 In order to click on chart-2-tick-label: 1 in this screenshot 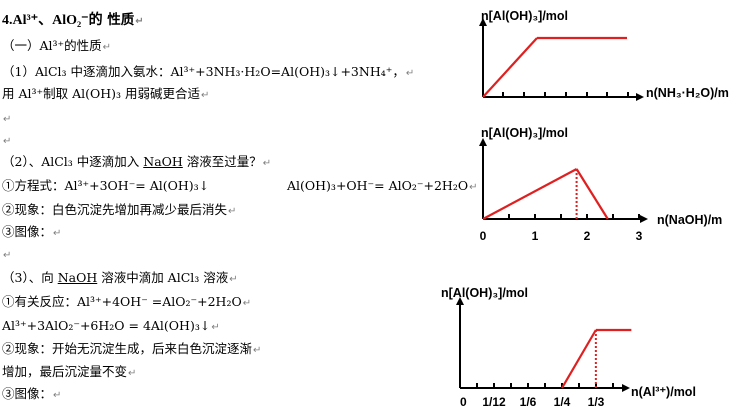, I will do `click(535, 236)`.